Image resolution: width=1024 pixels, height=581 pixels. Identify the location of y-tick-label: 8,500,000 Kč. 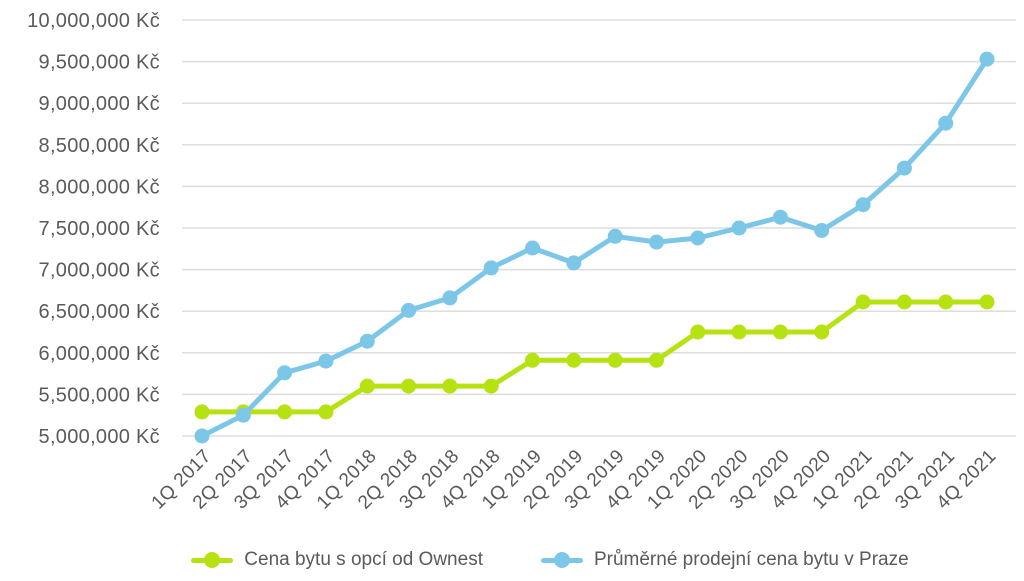
(99, 146).